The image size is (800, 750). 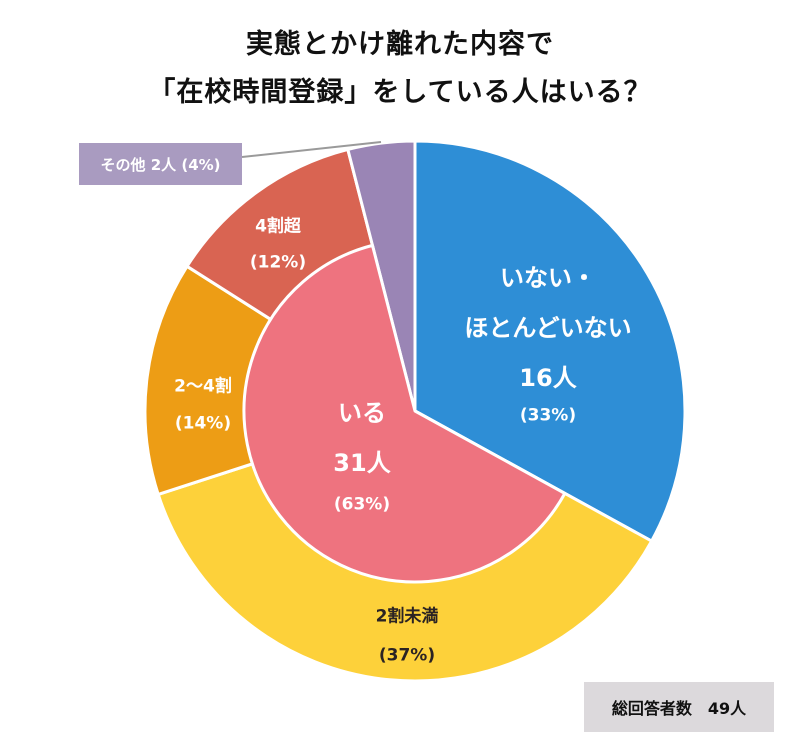 I want to click on leader-line, so click(x=311, y=149).